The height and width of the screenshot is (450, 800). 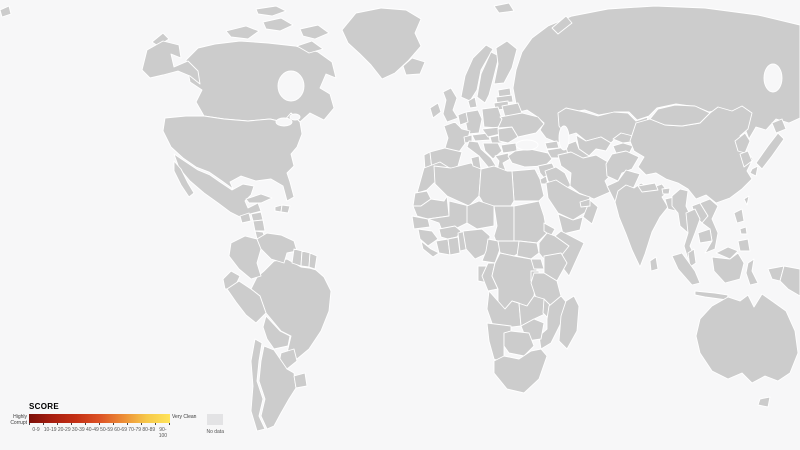 What do you see at coordinates (496, 186) in the screenshot?
I see `country-libya` at bounding box center [496, 186].